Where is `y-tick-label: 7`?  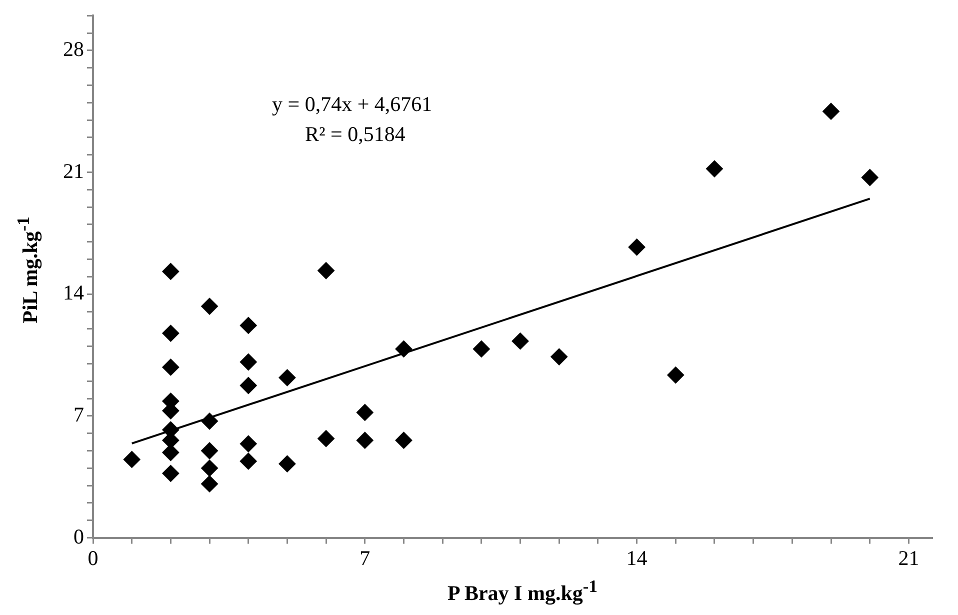 y-tick-label: 7 is located at coordinates (79, 414).